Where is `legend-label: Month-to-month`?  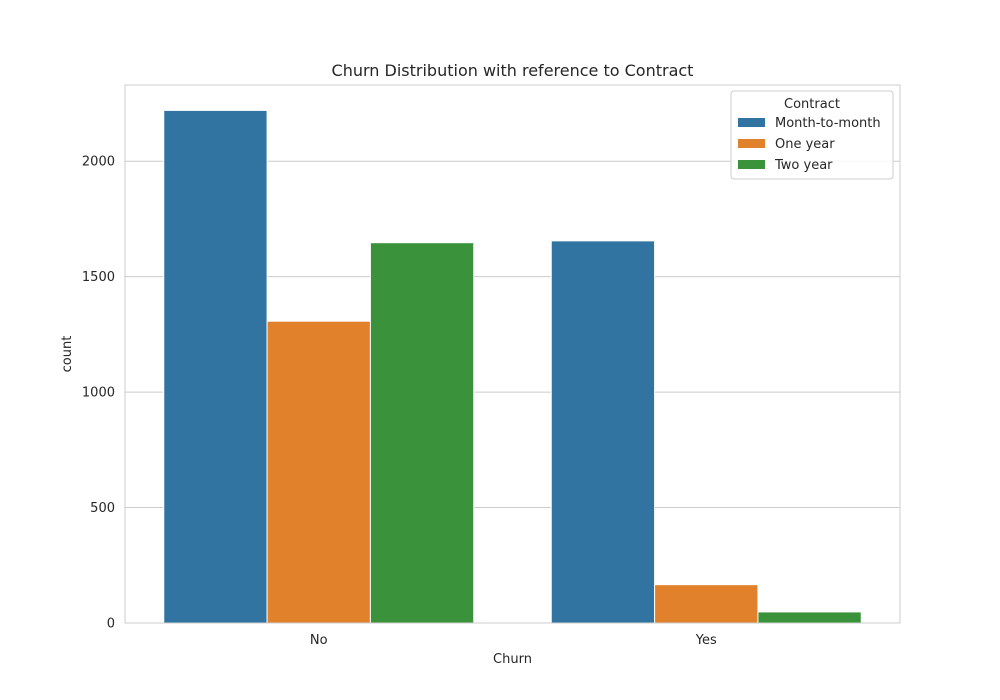 legend-label: Month-to-month is located at coordinates (828, 123).